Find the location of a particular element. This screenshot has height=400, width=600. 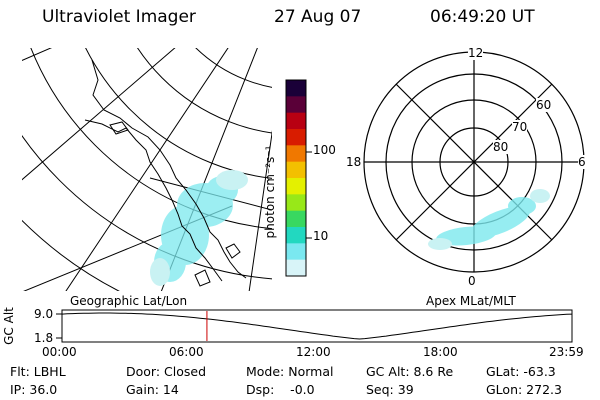

status-filter: Flt: LBHL is located at coordinates (38, 371).